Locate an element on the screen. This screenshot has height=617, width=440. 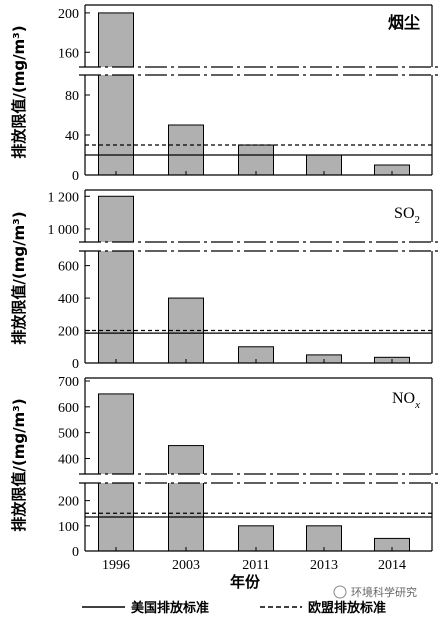
watermark: 环境科学研究 is located at coordinates (375, 592).